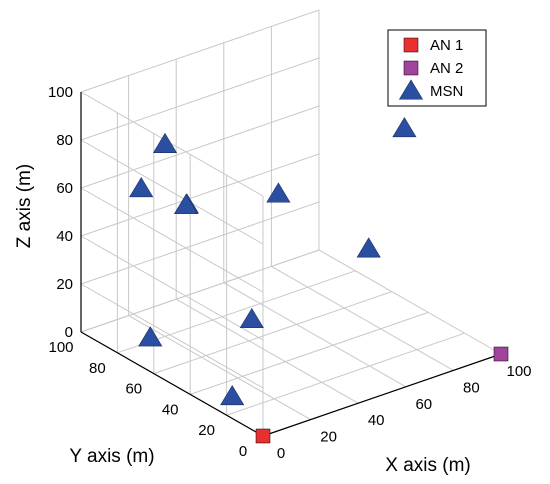 The height and width of the screenshot is (484, 550). What do you see at coordinates (60, 92) in the screenshot?
I see `z-tick-label: 100` at bounding box center [60, 92].